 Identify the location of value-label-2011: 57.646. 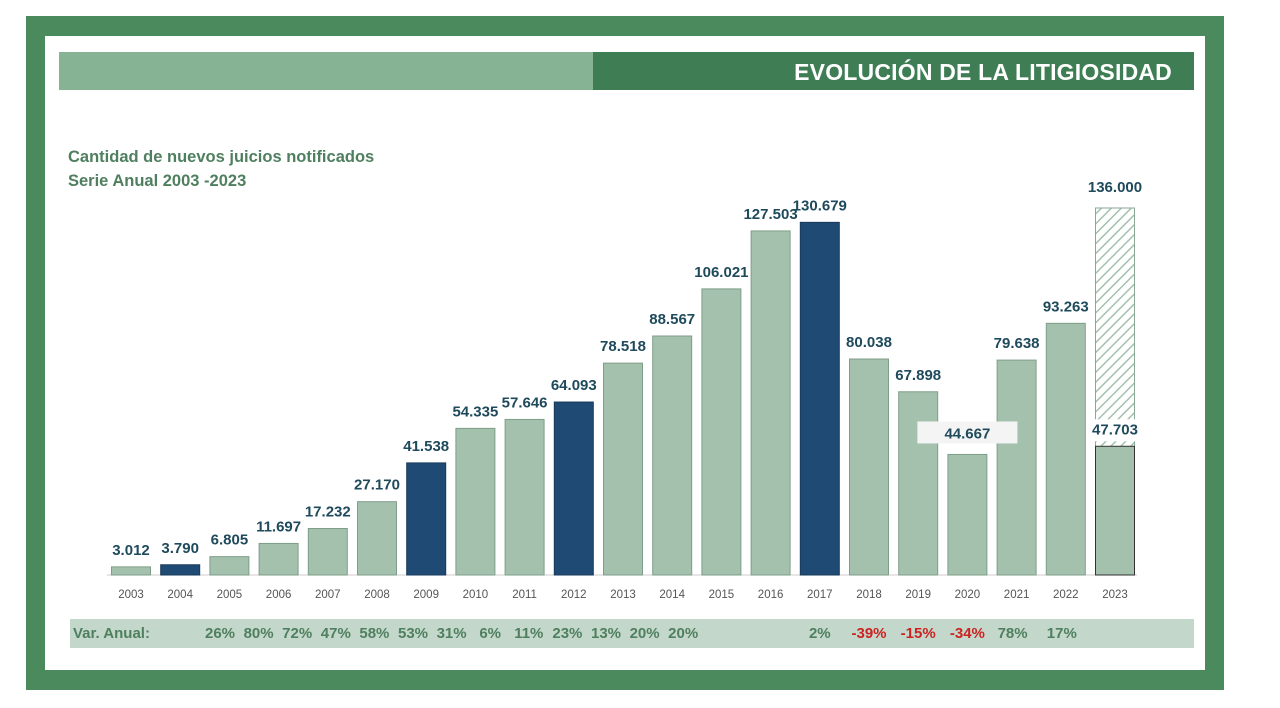
(525, 402).